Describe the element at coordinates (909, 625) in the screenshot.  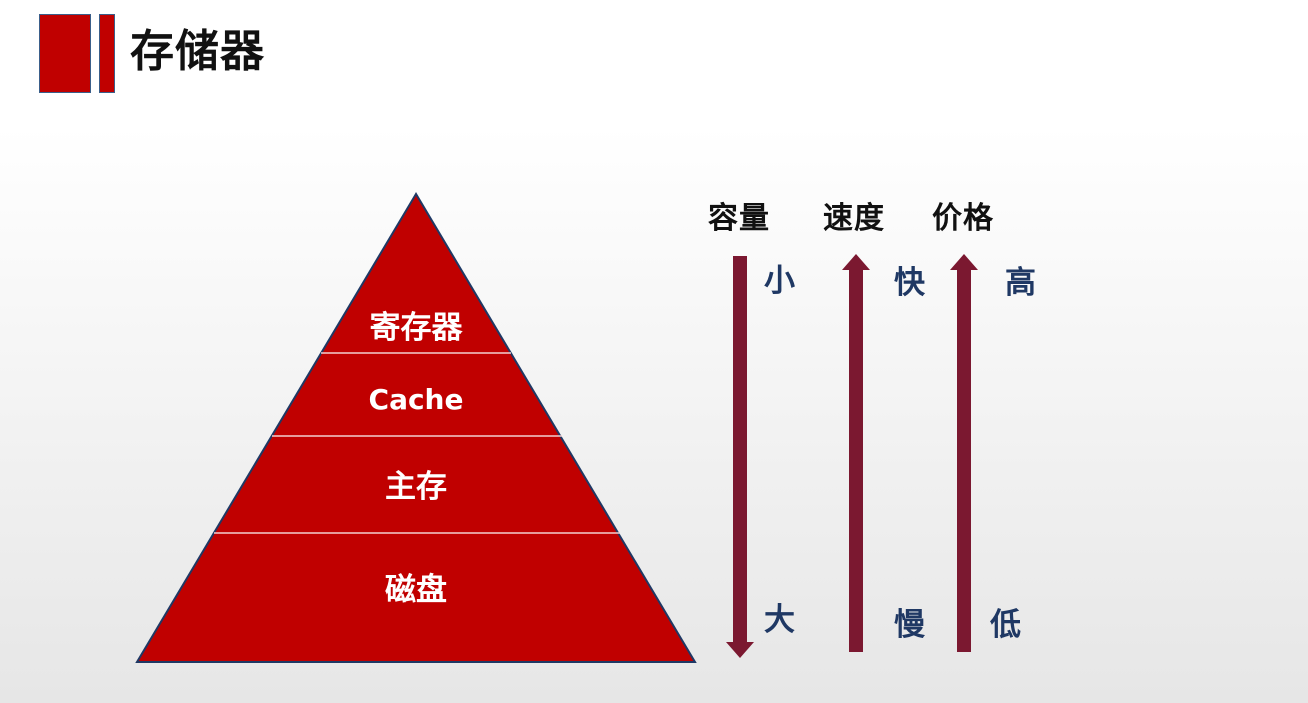
I see `speed-bottom-label: 慢` at that location.